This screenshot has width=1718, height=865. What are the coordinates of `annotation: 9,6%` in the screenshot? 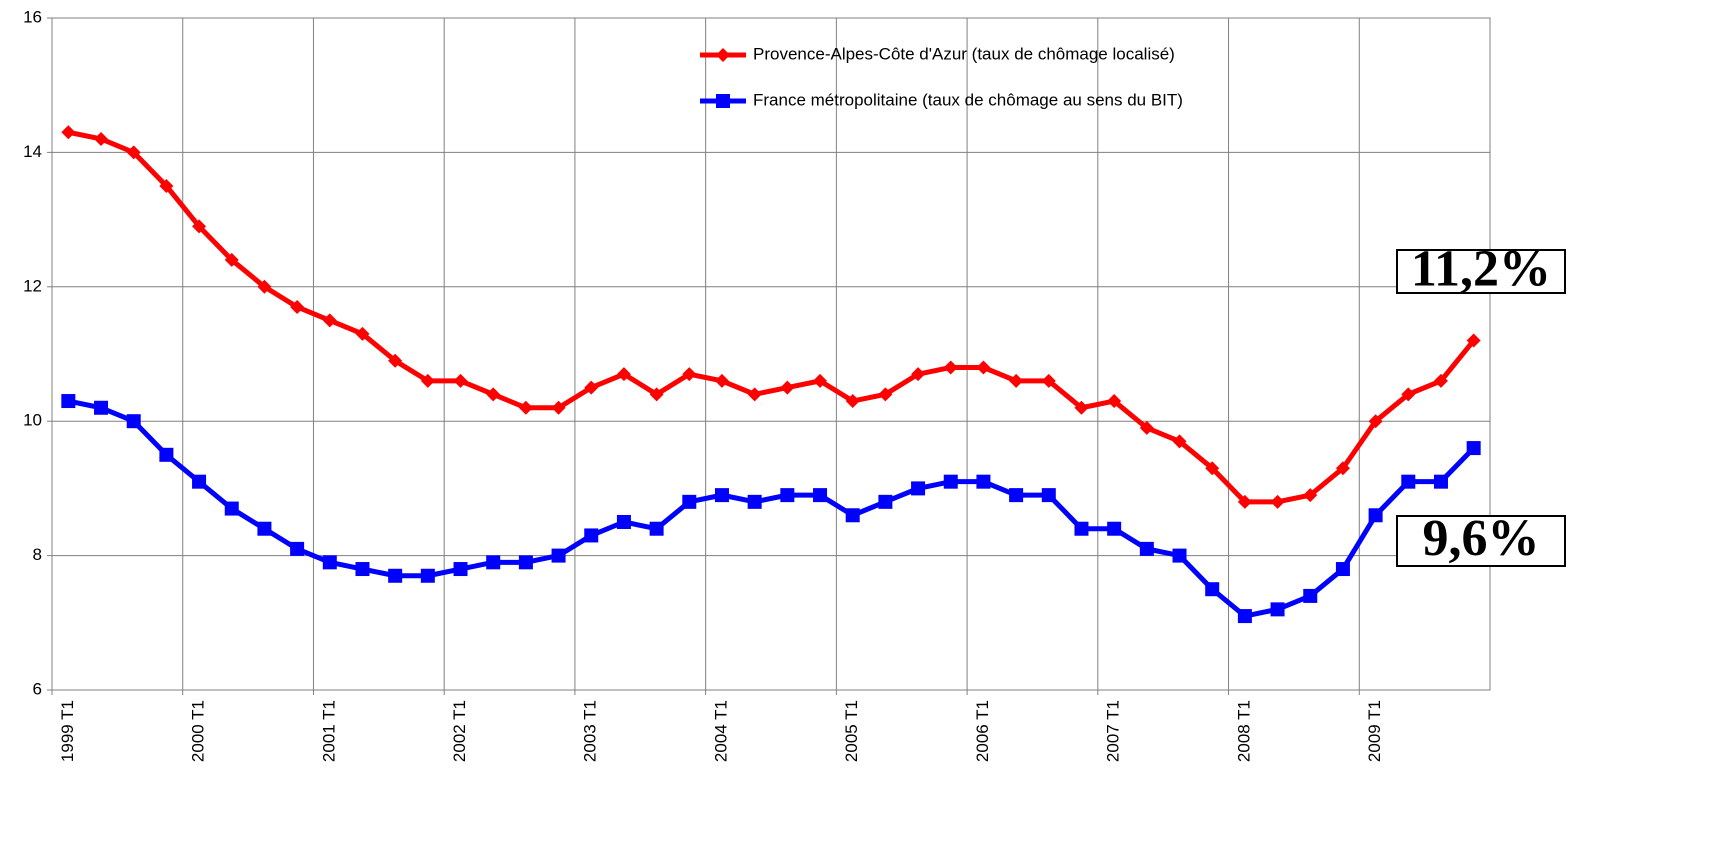 It's located at (1481, 538).